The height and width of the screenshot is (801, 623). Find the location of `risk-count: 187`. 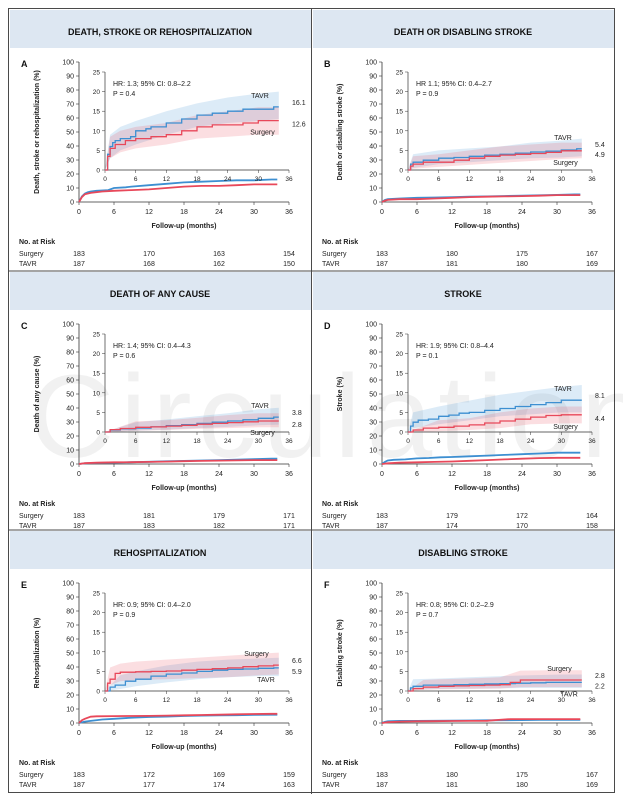

risk-count: 187 is located at coordinates (382, 785).